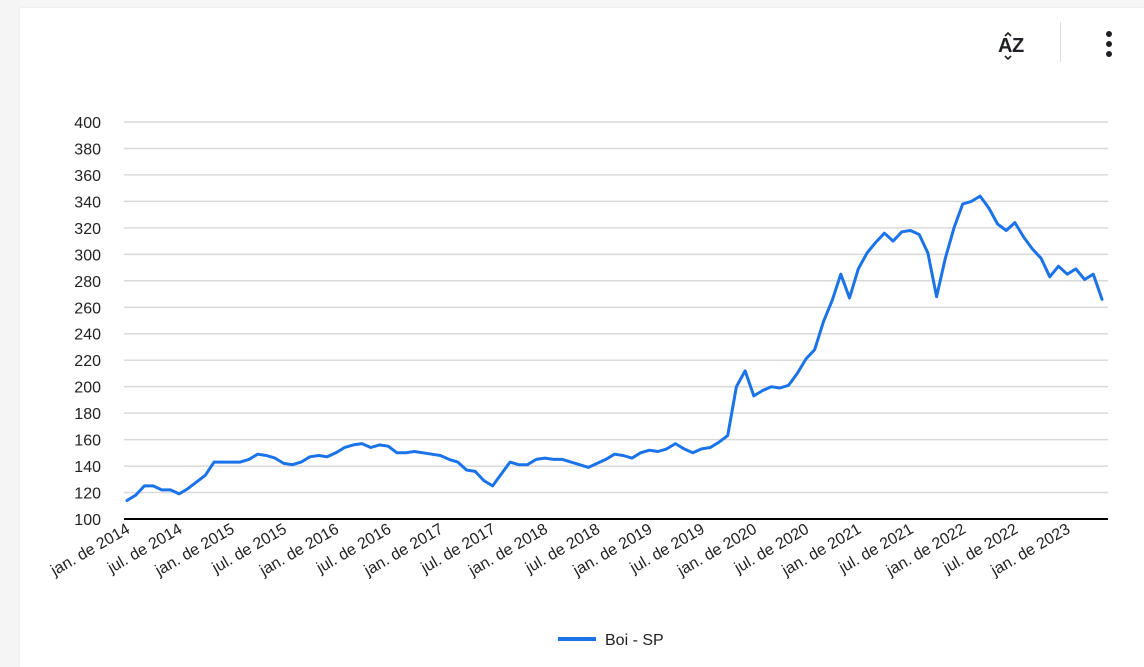  I want to click on y-tick-label: 280, so click(87, 282).